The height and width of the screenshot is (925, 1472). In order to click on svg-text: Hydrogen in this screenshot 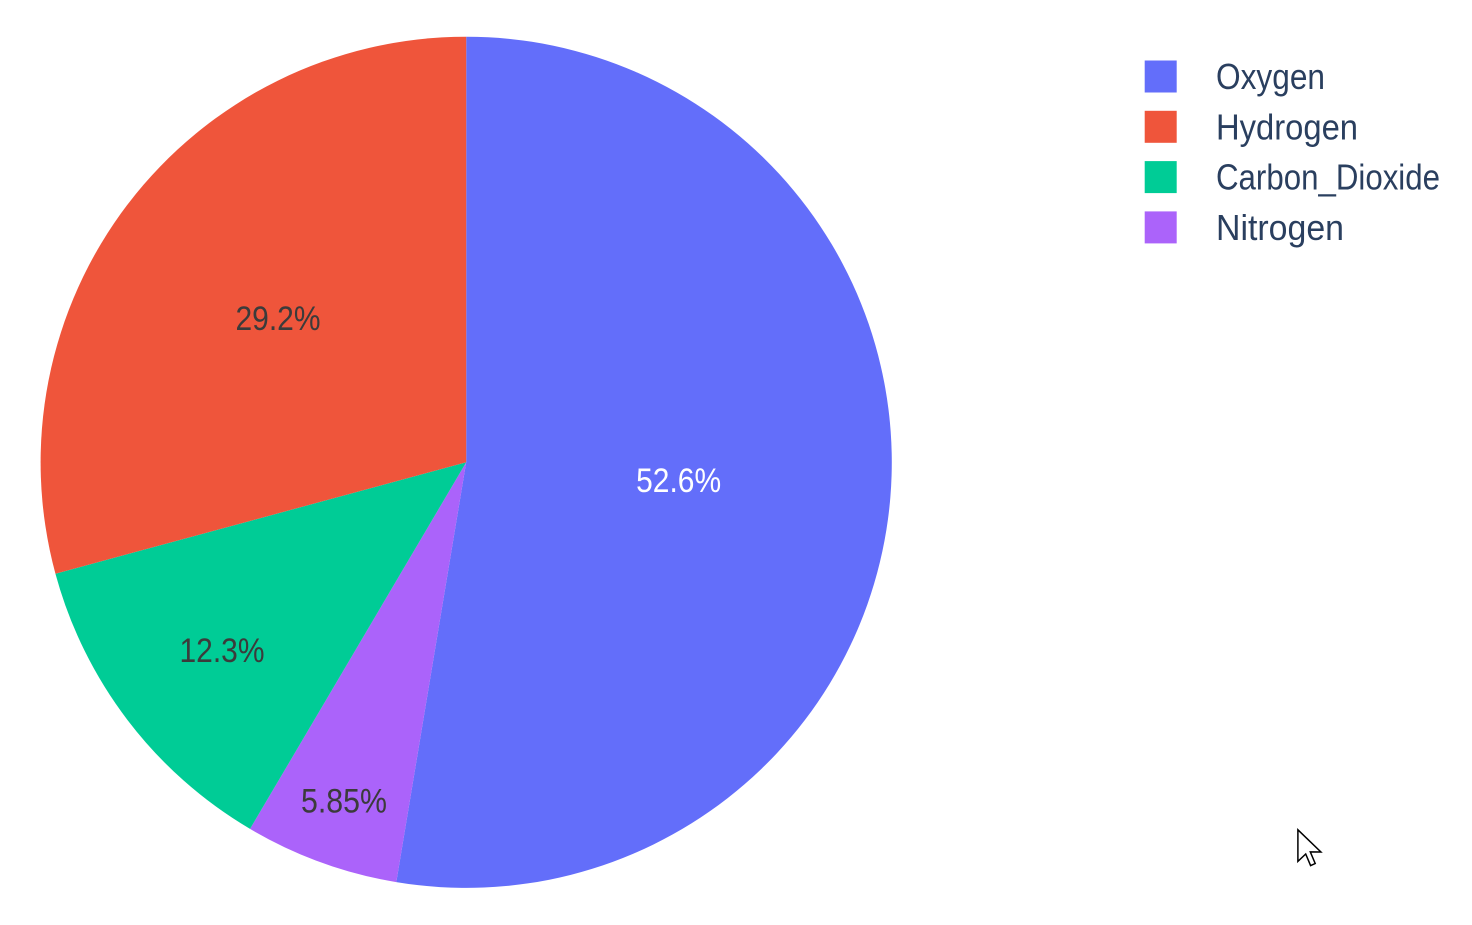, I will do `click(1287, 126)`.